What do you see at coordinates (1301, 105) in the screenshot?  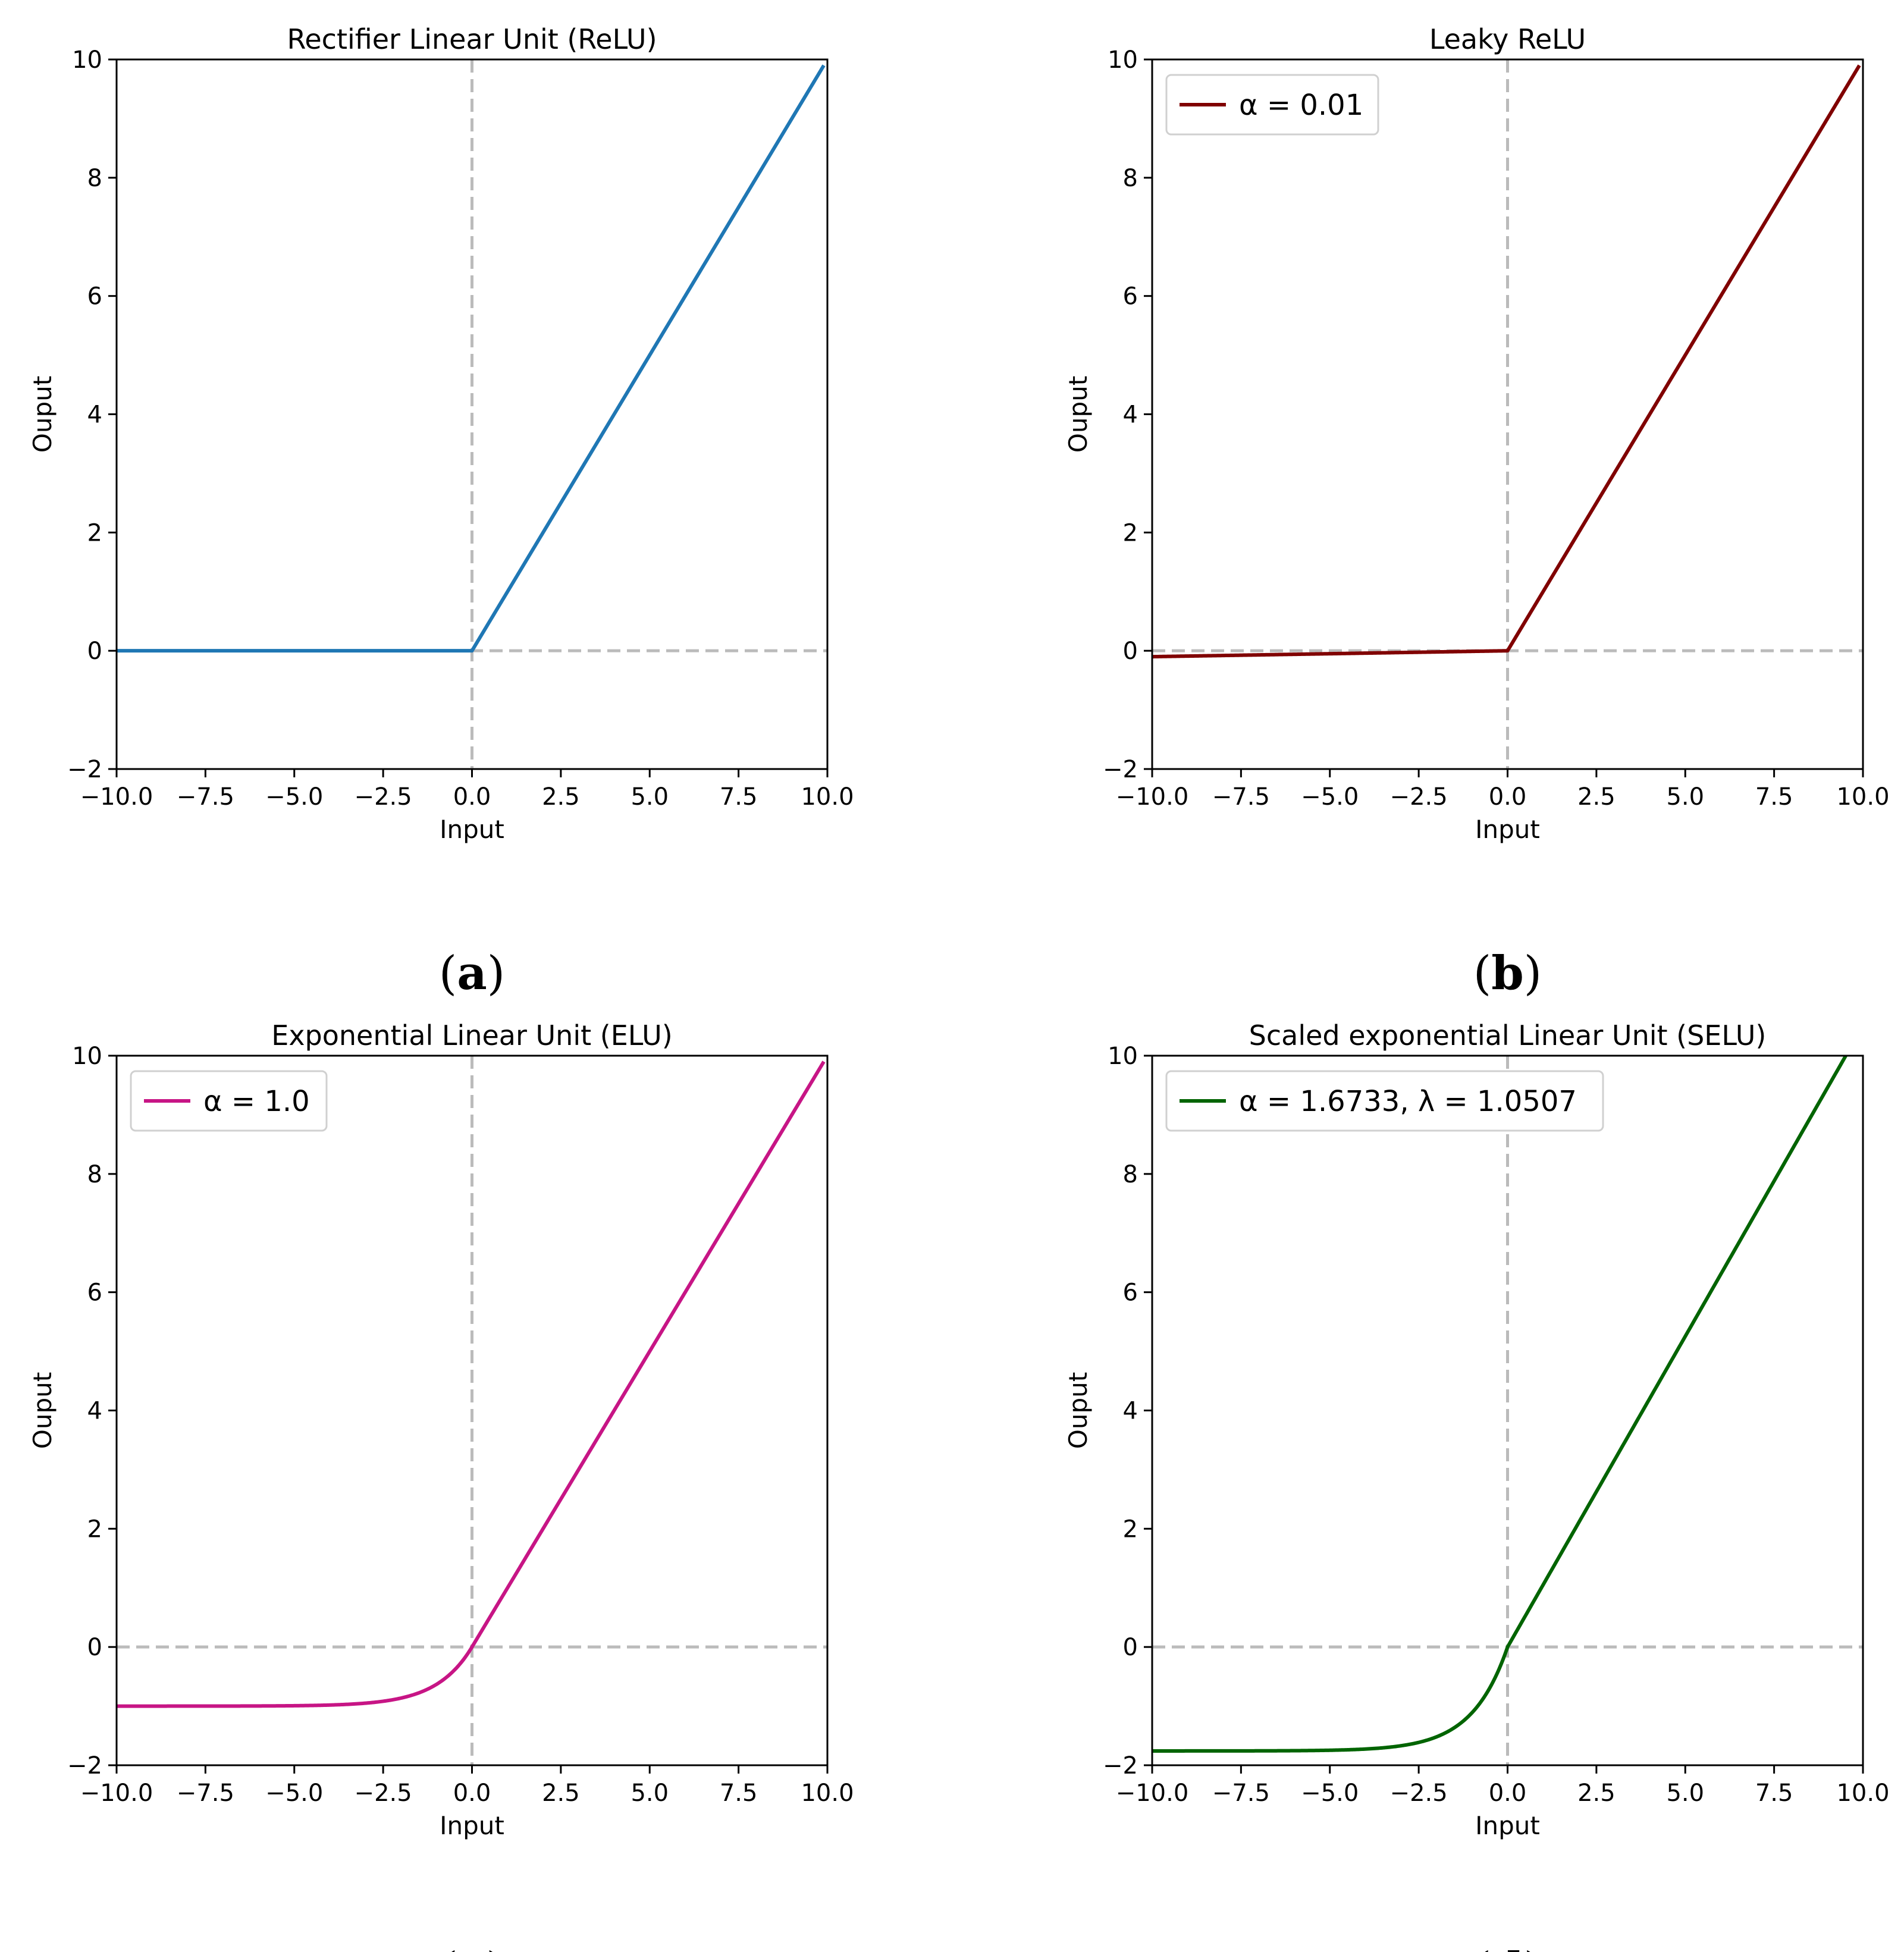 I see `legend-label: α = 0.01` at bounding box center [1301, 105].